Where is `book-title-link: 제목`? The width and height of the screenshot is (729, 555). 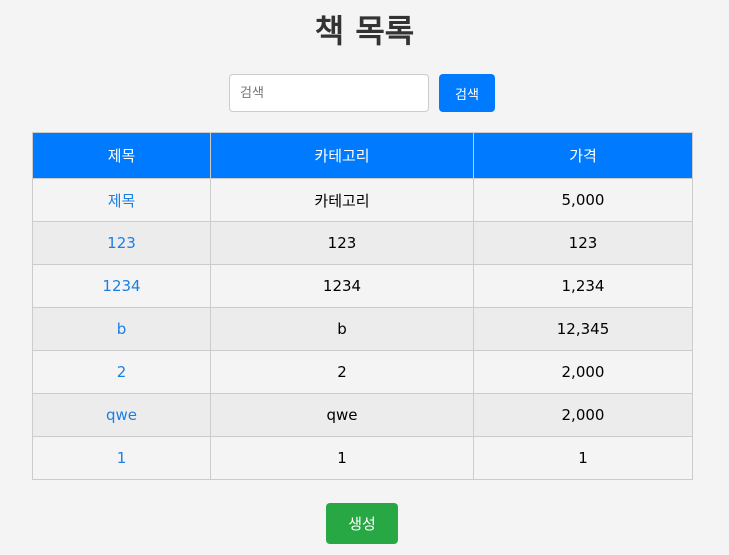 book-title-link: 제목 is located at coordinates (121, 200).